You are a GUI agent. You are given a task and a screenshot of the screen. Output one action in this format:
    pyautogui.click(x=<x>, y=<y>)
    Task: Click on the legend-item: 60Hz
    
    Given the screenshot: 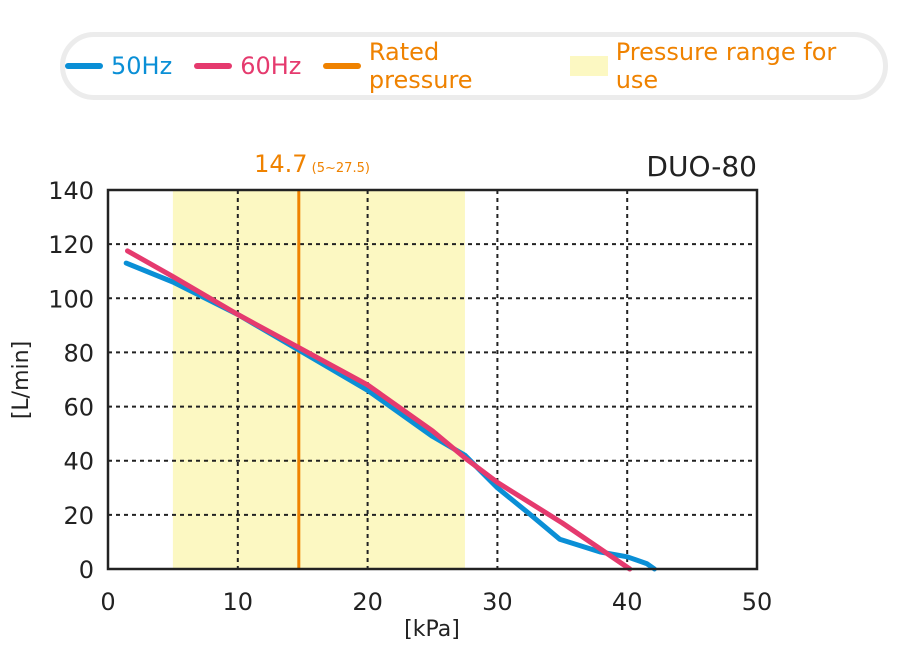 What is the action you would take?
    pyautogui.click(x=247, y=66)
    